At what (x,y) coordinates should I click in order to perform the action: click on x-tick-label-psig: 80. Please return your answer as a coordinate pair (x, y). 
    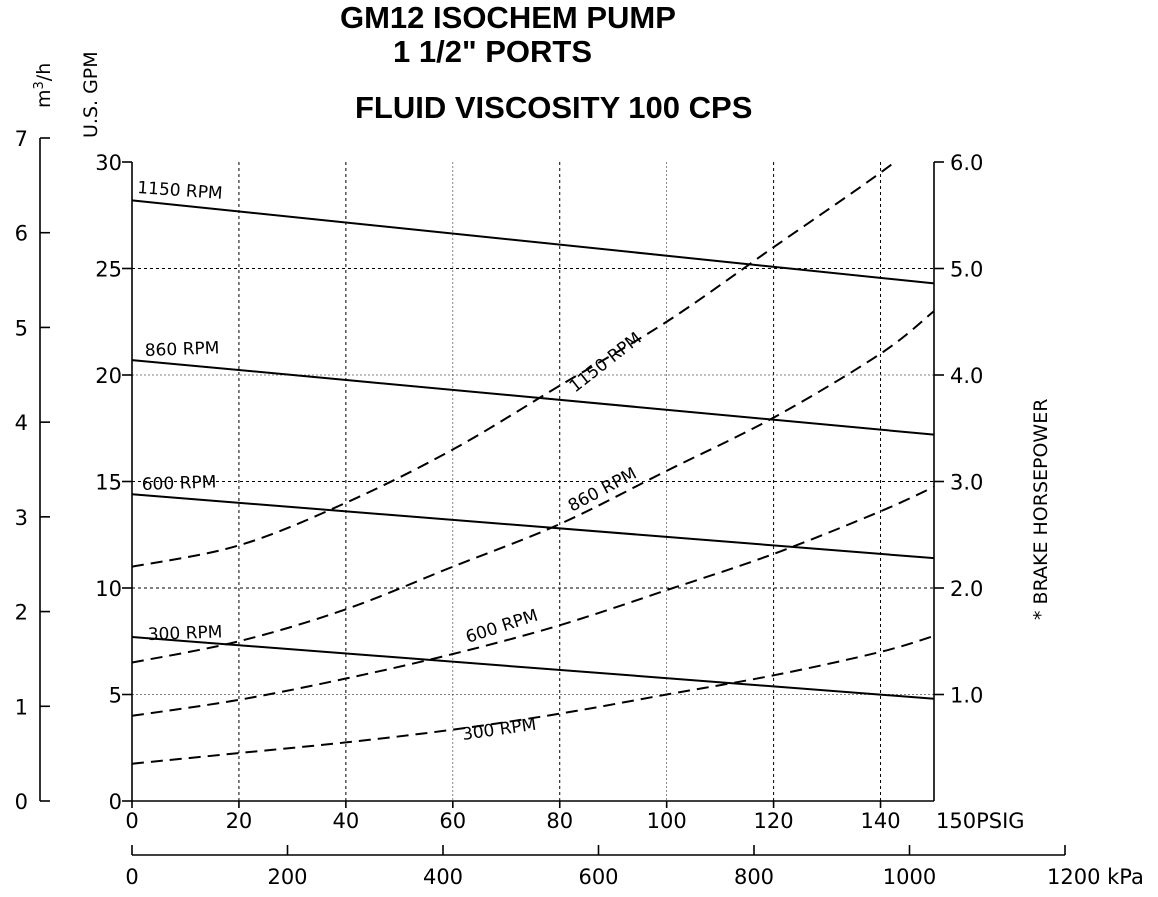
    Looking at the image, I should click on (559, 821).